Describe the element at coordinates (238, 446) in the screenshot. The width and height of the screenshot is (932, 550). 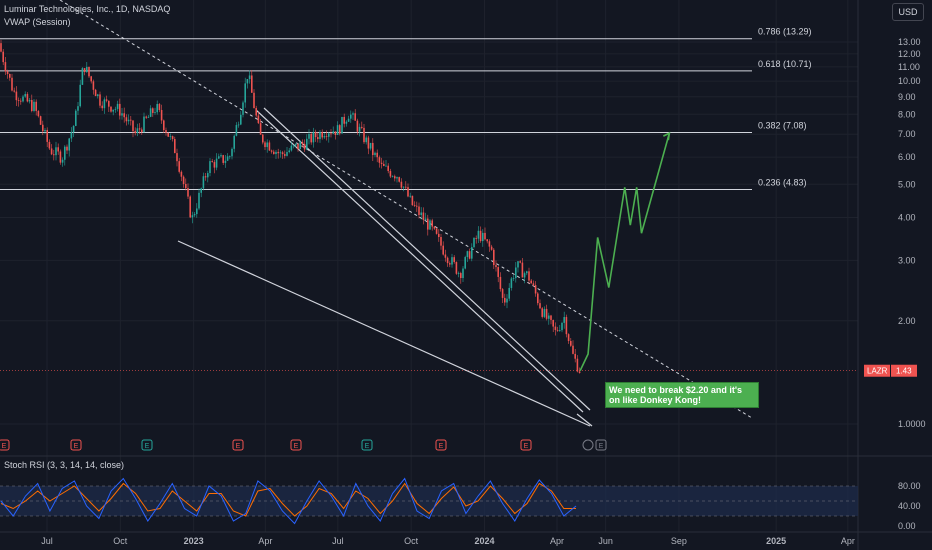
I see `earnings-marker-icon: E` at that location.